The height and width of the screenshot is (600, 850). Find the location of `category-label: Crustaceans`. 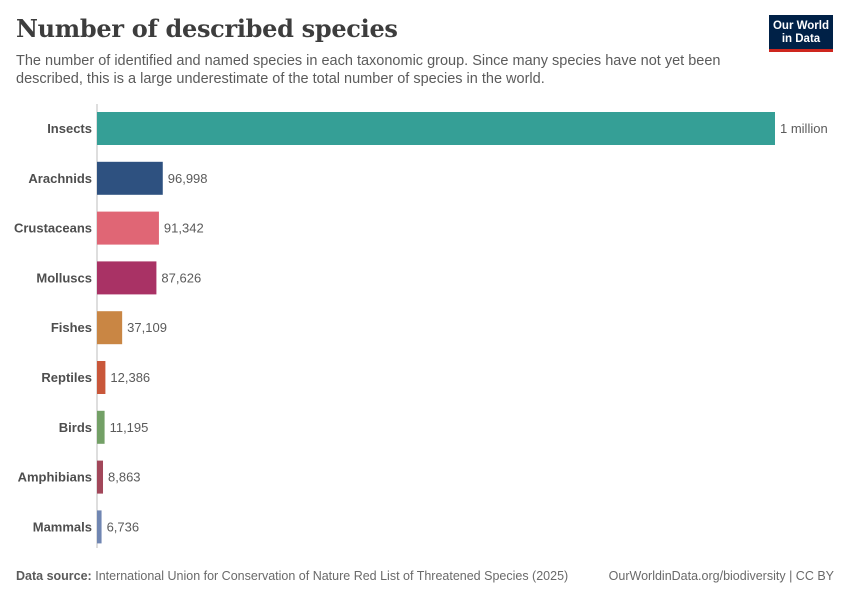

category-label: Crustaceans is located at coordinates (53, 228).